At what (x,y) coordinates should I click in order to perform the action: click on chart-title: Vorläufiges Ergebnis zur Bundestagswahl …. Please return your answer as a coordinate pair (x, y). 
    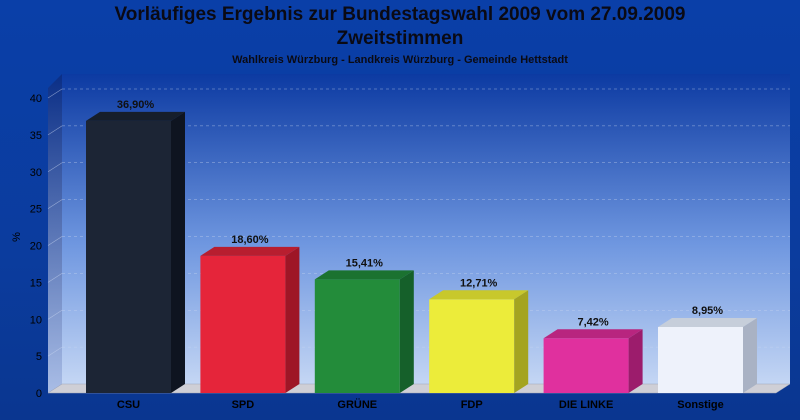
    Looking at the image, I should click on (400, 14).